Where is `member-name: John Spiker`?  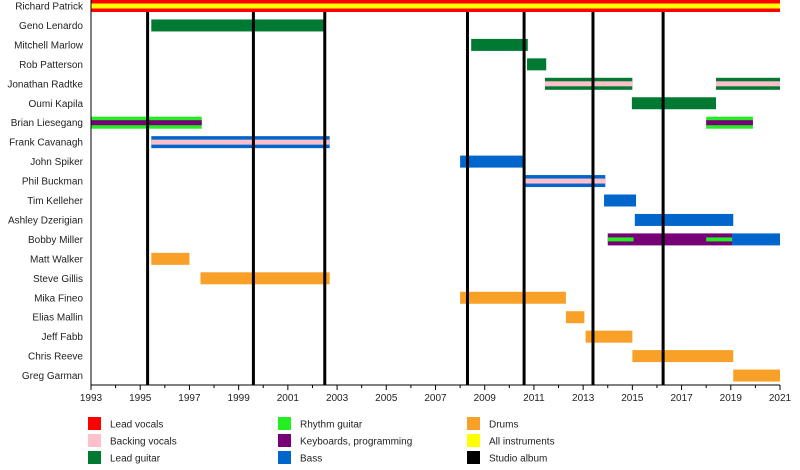 member-name: John Spiker is located at coordinates (56, 162).